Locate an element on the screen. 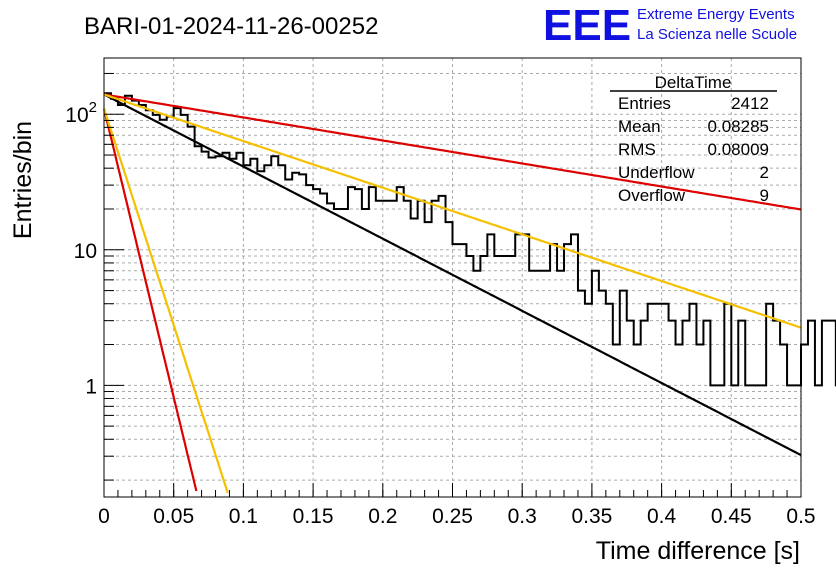  y-tick-labels: 1 10 102 is located at coordinates (81, 248).